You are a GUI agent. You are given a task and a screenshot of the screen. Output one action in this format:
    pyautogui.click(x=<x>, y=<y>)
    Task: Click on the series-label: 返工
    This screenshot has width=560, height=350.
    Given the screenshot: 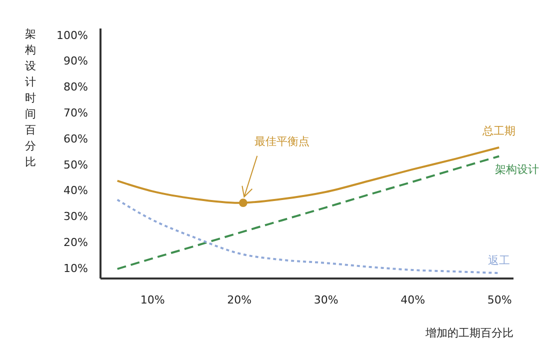 What is the action you would take?
    pyautogui.click(x=499, y=261)
    